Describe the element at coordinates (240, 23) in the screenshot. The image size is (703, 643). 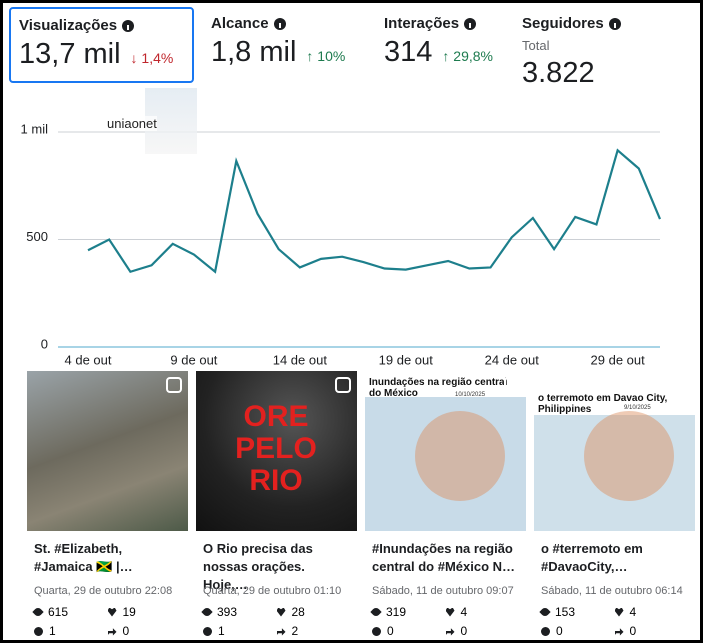
I see `metric-label-text: Alcance` at that location.